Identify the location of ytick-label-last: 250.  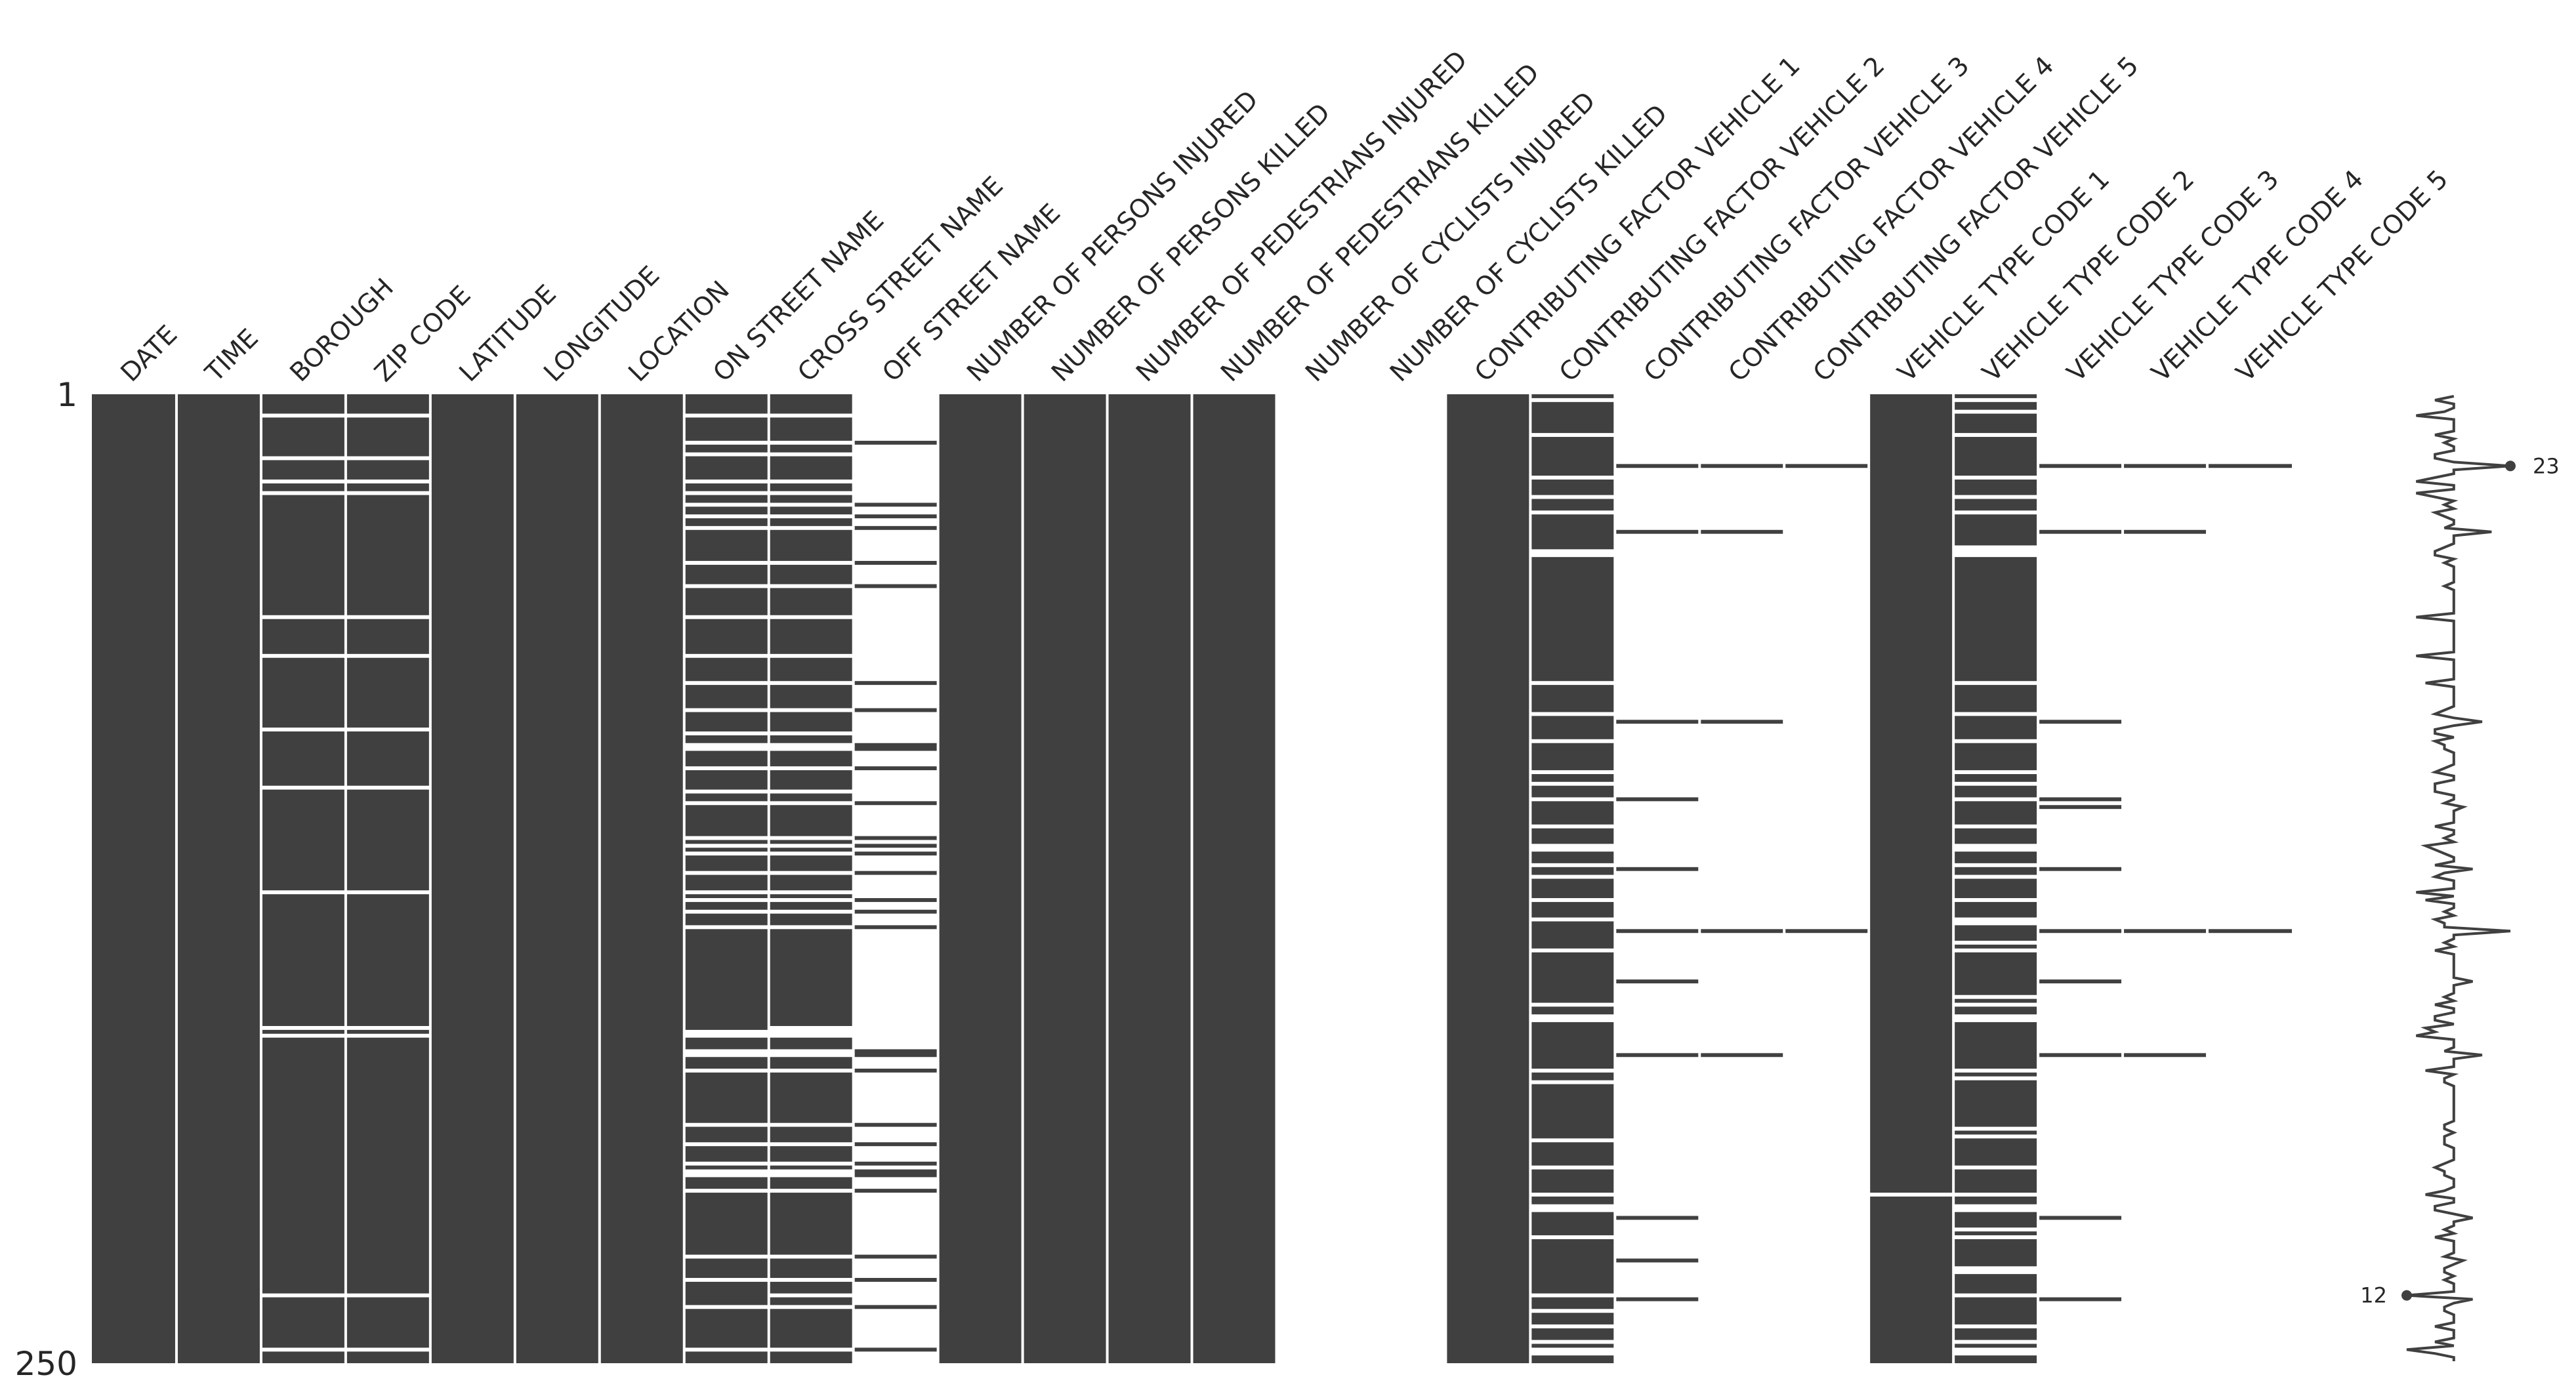
(46, 1364).